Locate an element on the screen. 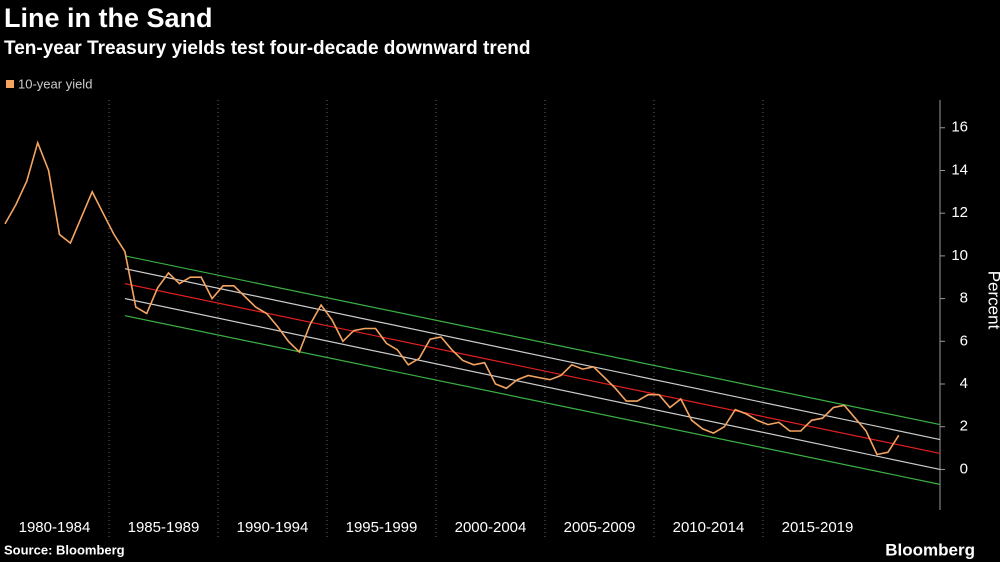  y-tick-label: 16 is located at coordinates (959, 127).